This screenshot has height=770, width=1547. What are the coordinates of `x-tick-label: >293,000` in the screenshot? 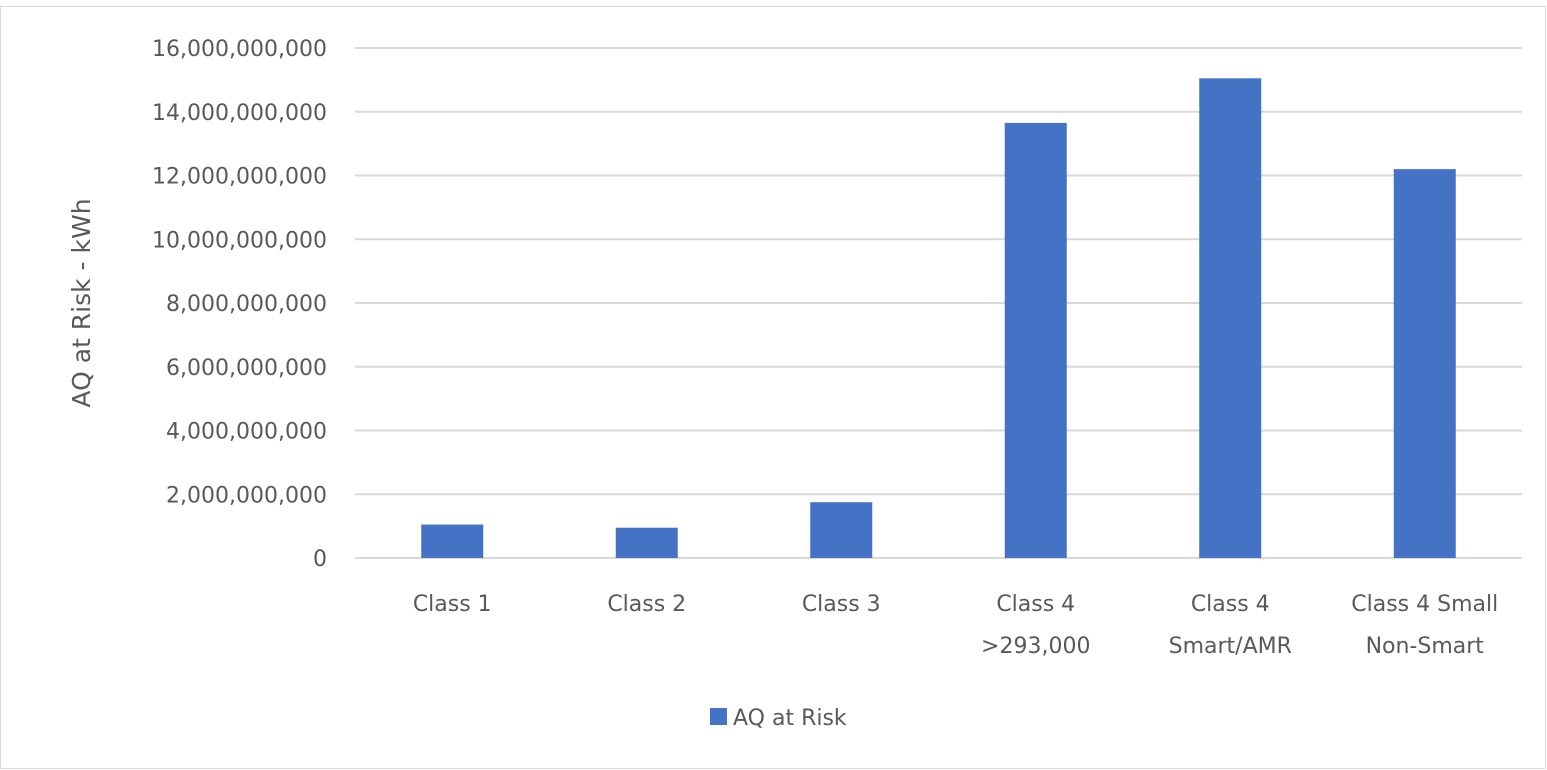 It's located at (1035, 646).